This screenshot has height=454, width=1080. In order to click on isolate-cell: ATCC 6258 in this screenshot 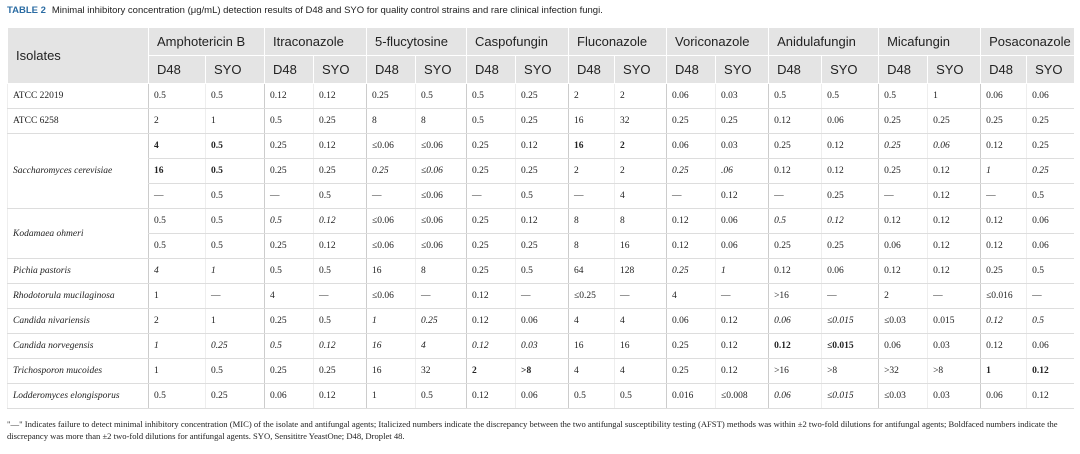, I will do `click(78, 121)`.